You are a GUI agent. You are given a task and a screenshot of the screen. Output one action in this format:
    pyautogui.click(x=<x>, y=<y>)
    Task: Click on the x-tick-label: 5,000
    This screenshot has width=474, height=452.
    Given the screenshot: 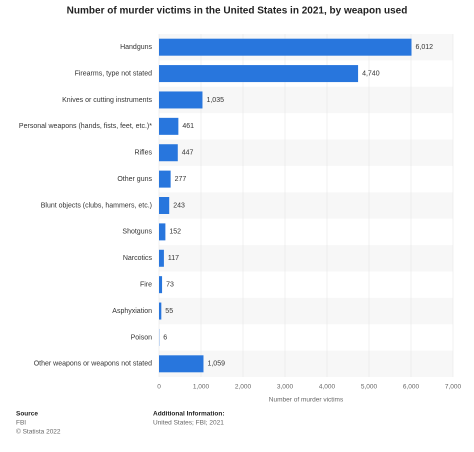 What is the action you would take?
    pyautogui.click(x=369, y=387)
    